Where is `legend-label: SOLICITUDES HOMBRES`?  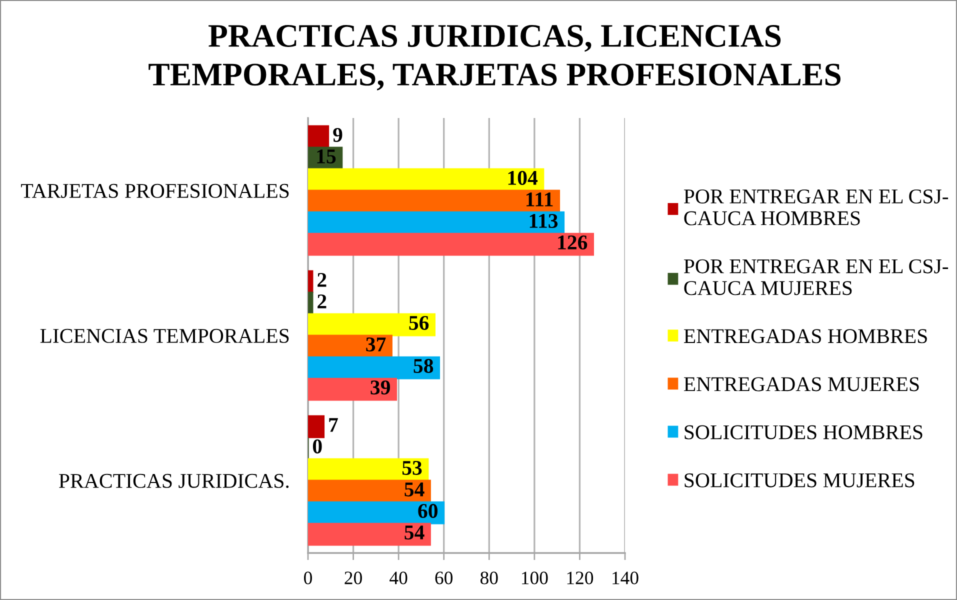
legend-label: SOLICITUDES HOMBRES is located at coordinates (803, 432).